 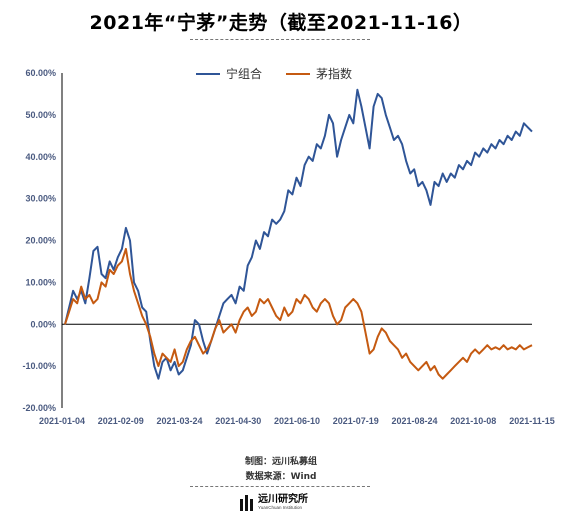 I want to click on logo-name: 远川研究所, so click(x=283, y=500).